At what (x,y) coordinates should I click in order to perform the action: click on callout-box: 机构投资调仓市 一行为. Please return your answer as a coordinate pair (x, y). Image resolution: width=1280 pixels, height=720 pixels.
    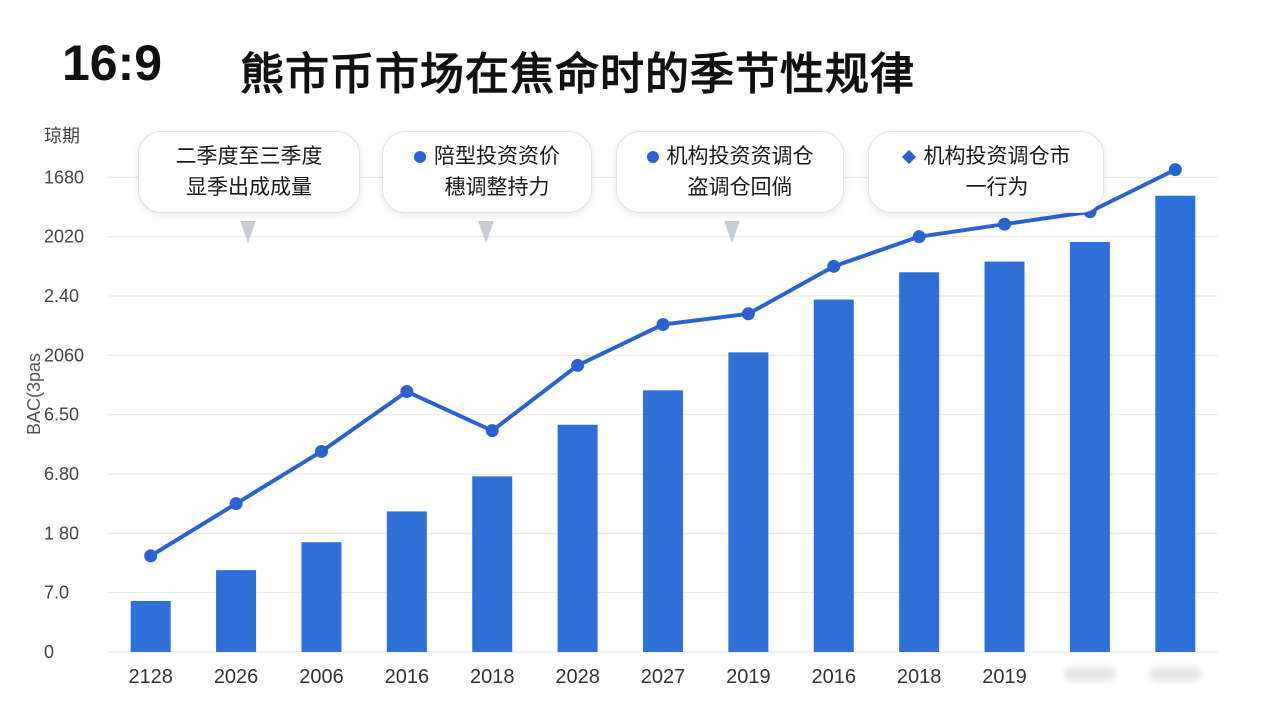
    Looking at the image, I should click on (986, 172).